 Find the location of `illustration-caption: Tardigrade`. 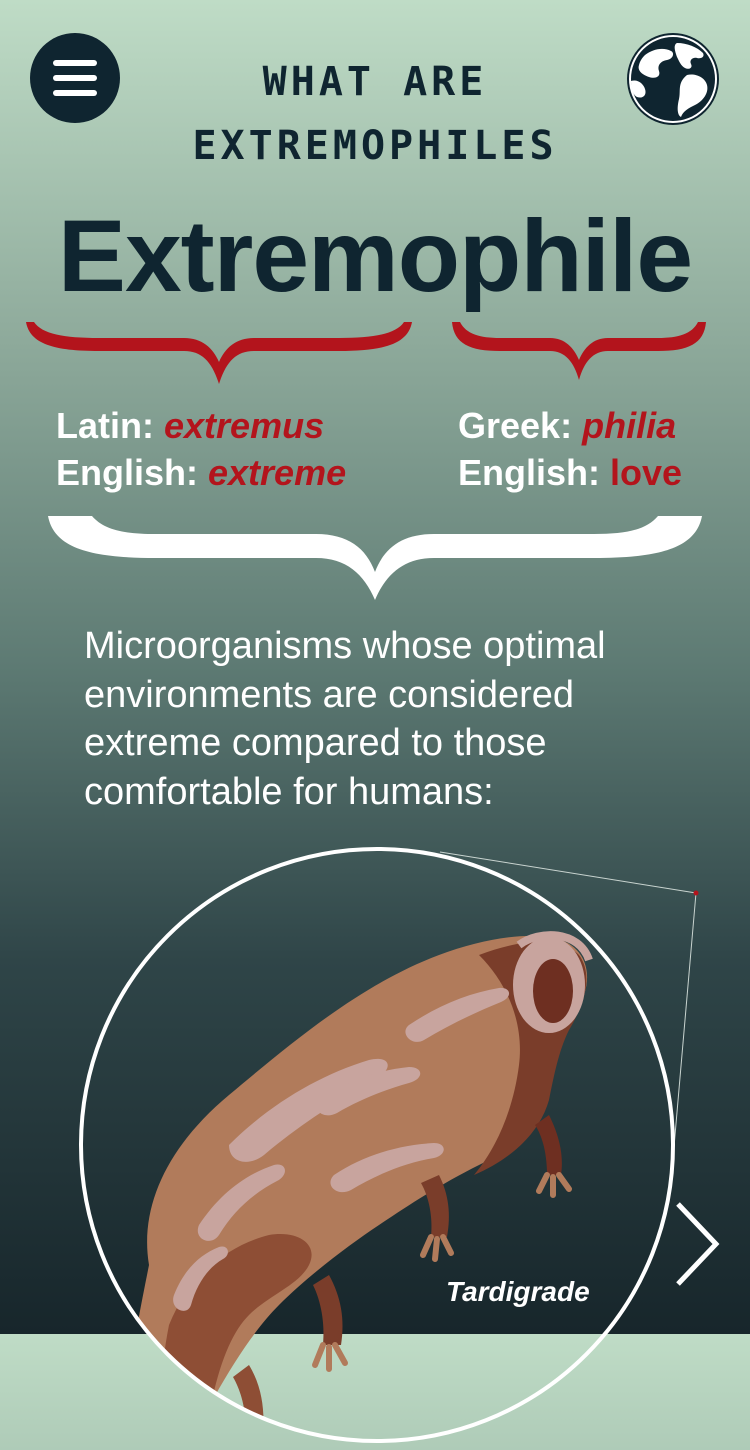

illustration-caption: Tardigrade is located at coordinates (518, 1291).